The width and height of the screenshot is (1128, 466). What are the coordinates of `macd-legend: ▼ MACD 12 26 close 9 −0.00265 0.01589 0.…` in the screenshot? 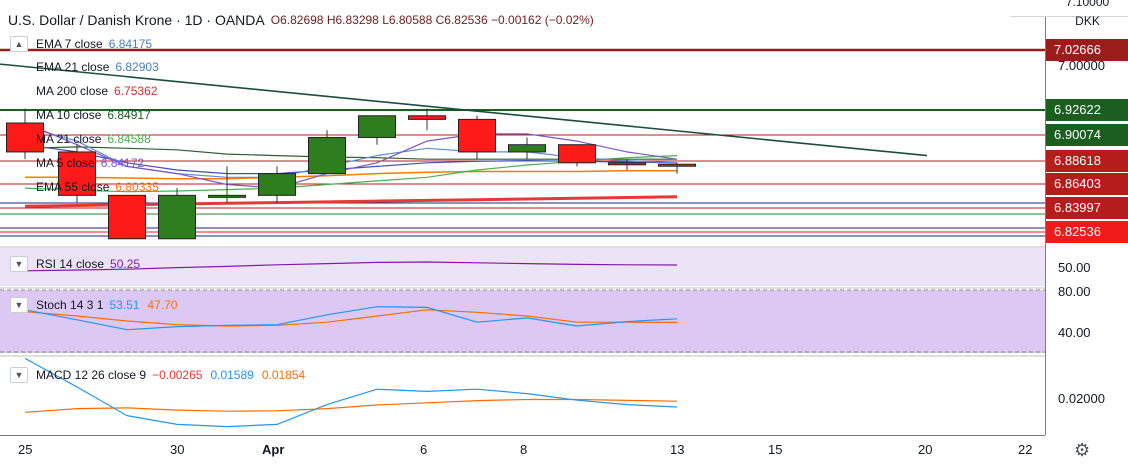 It's located at (161, 375).